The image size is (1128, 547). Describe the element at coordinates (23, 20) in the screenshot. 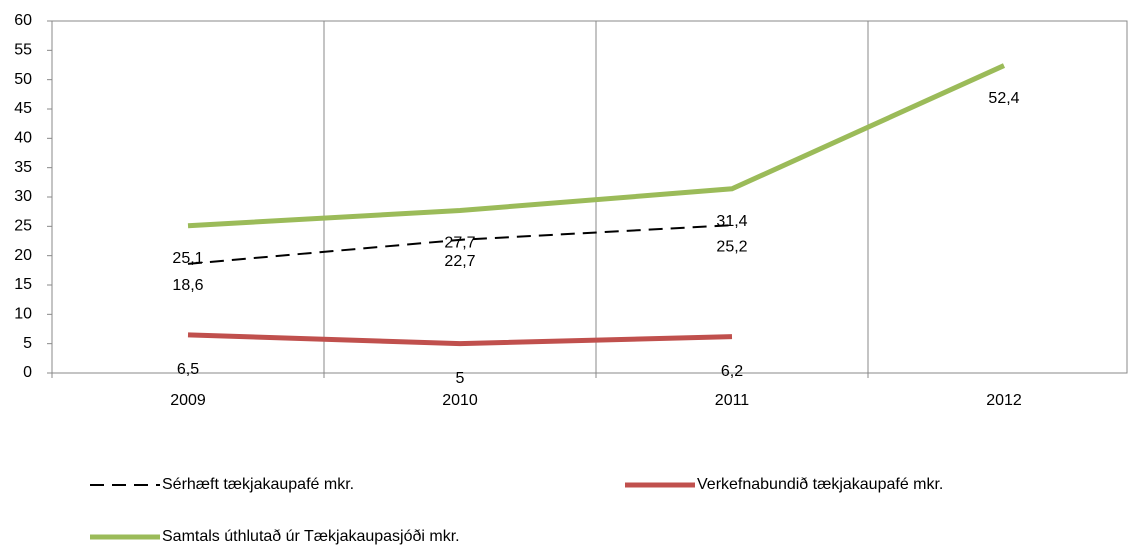

I see `y-tick-label: 60` at that location.